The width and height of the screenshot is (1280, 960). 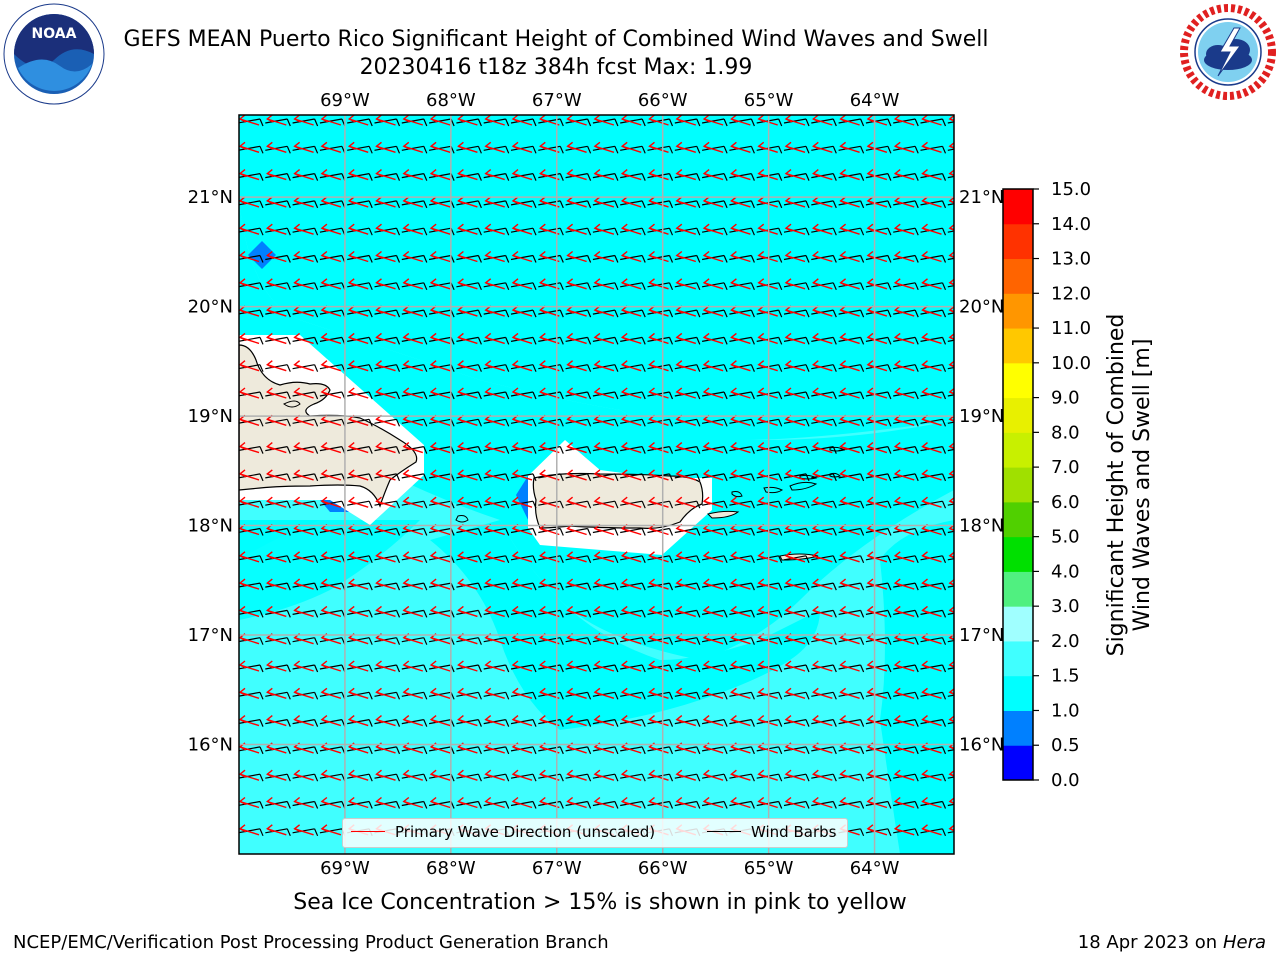 What do you see at coordinates (1065, 537) in the screenshot?
I see `colorbar-tick-label: 5.0` at bounding box center [1065, 537].